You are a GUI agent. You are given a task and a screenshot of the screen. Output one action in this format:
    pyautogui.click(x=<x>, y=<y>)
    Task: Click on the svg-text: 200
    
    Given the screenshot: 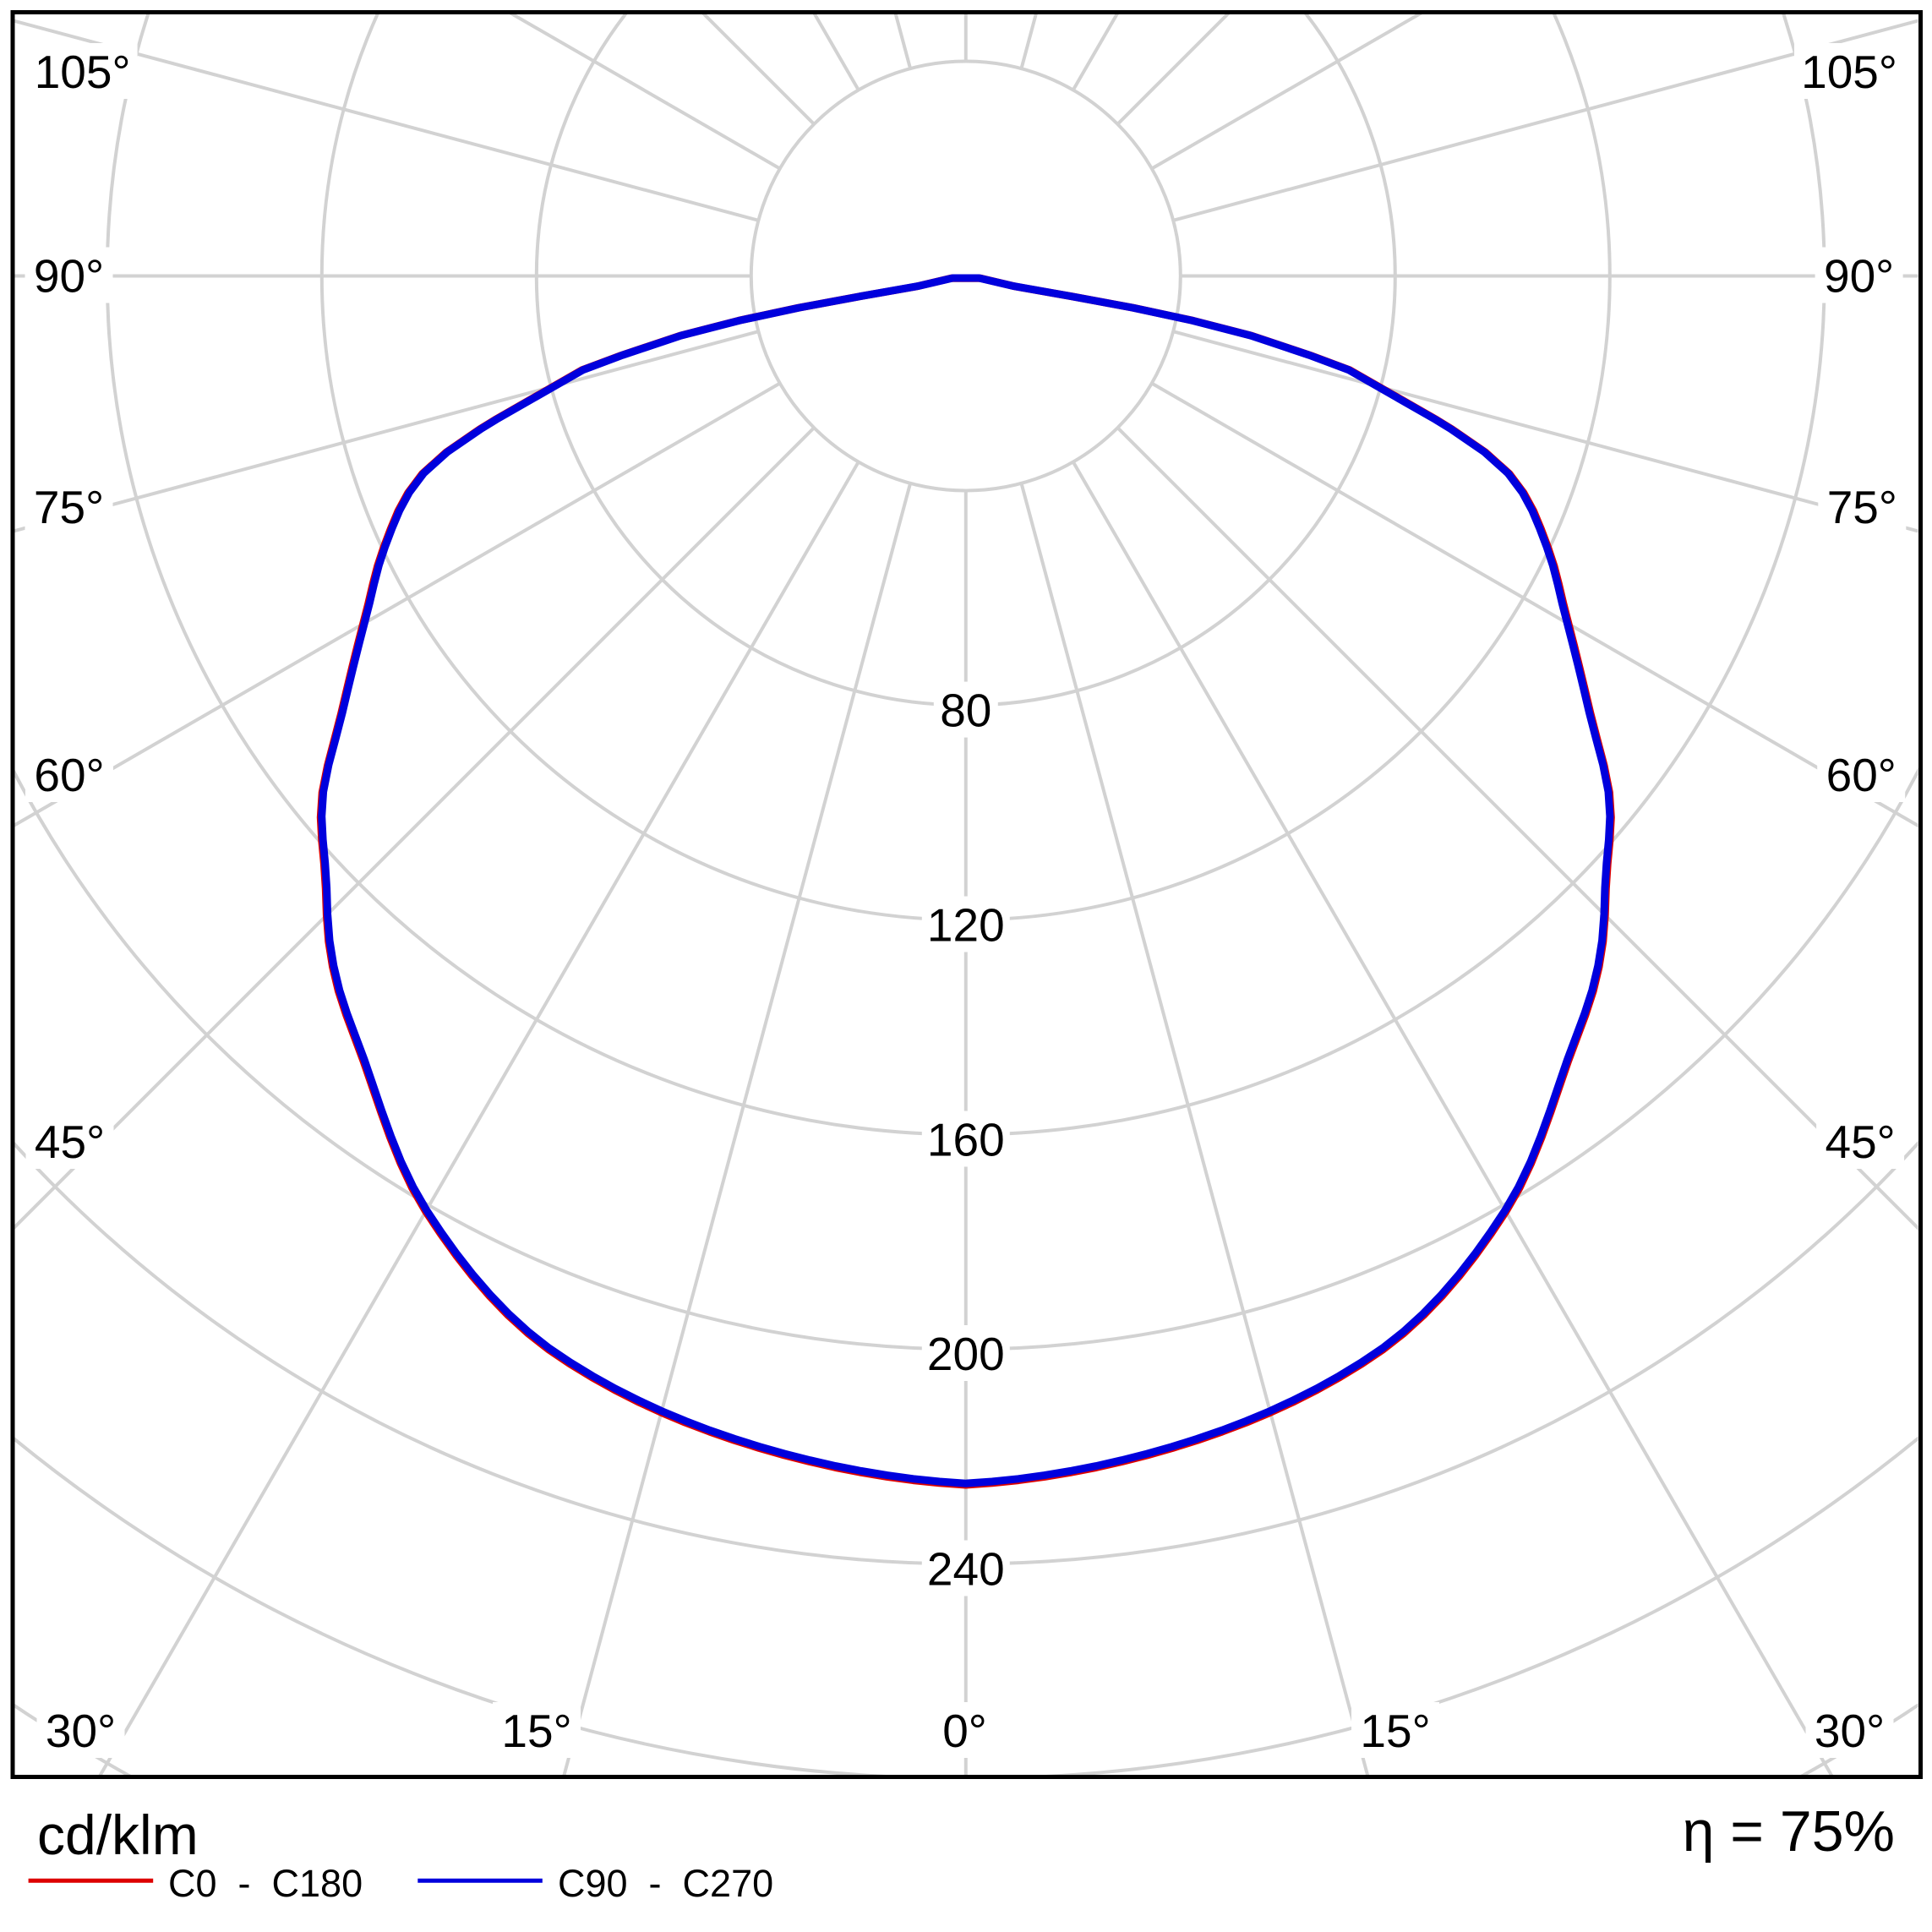 What is the action you would take?
    pyautogui.click(x=966, y=1354)
    